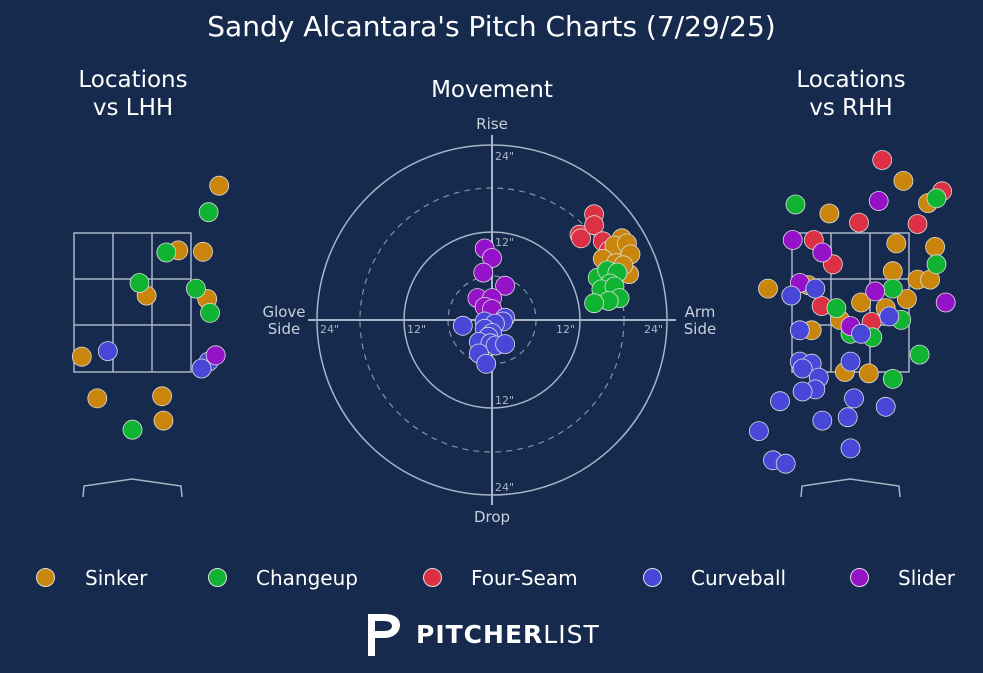 Image resolution: width=983 pixels, height=673 pixels. I want to click on legend-marker-curveball, so click(652, 577).